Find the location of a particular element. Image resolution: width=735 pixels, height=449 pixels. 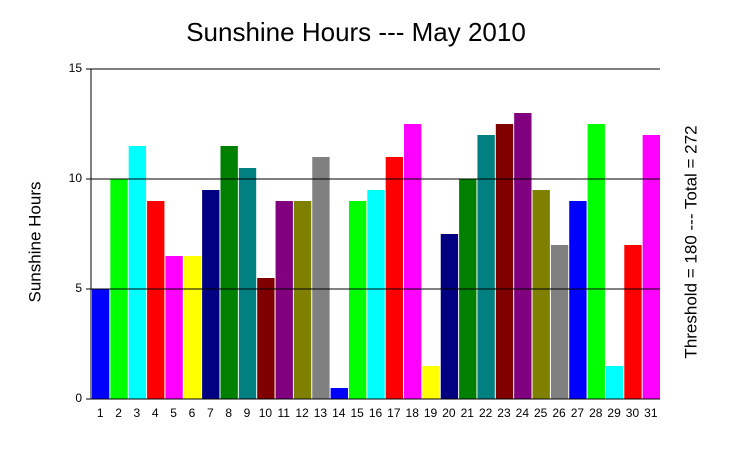

x-tick-label: 27 is located at coordinates (578, 413).